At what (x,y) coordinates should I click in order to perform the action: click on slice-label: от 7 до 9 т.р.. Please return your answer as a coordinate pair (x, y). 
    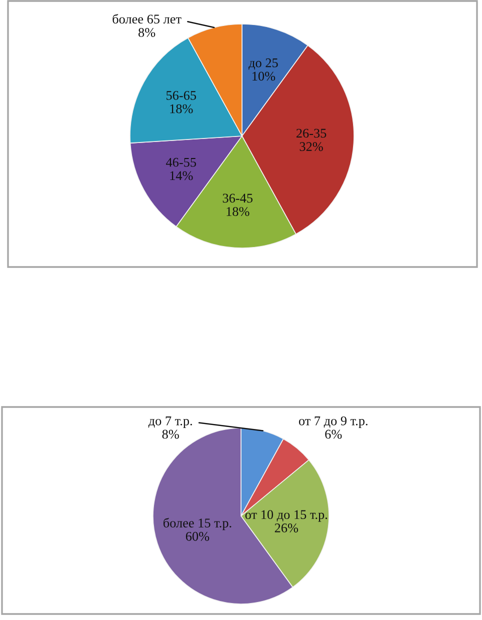
    Looking at the image, I should click on (333, 422).